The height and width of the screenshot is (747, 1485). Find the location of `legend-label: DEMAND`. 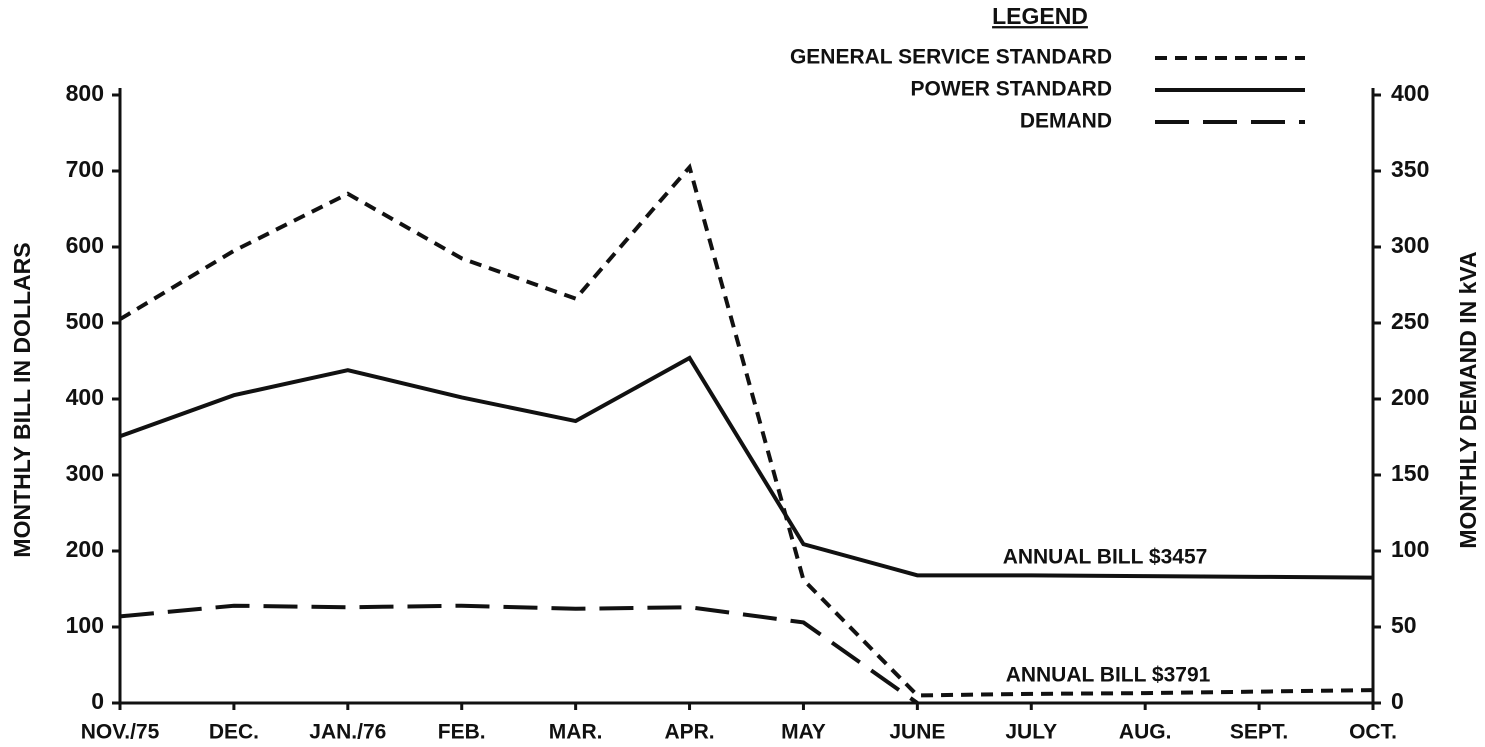

legend-label: DEMAND is located at coordinates (1066, 121).